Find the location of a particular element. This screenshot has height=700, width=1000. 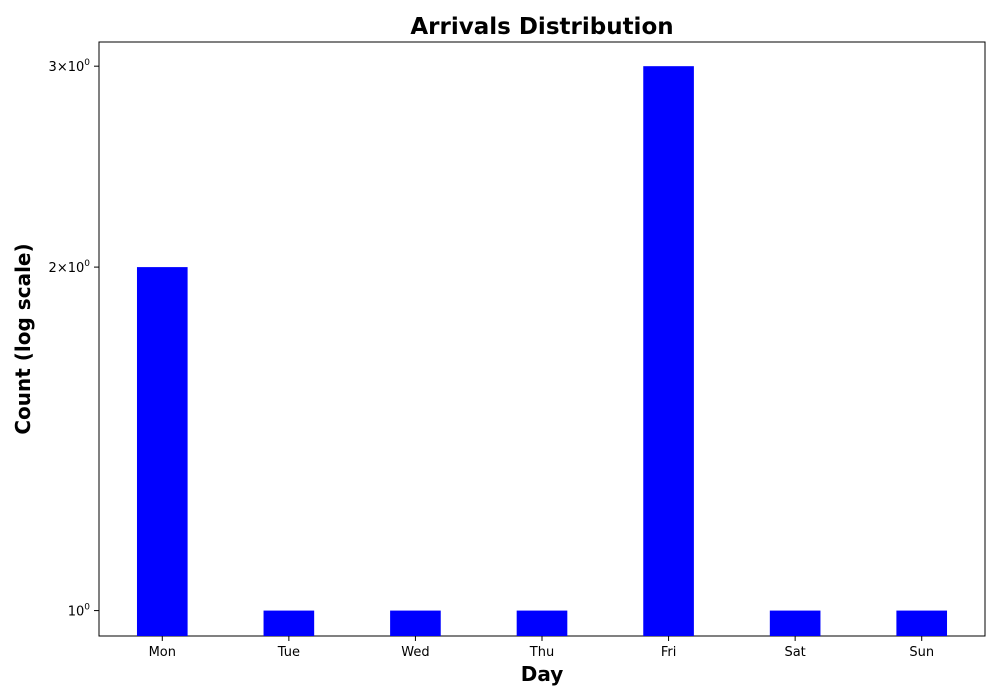

x-axis-label: Day is located at coordinates (542, 674).